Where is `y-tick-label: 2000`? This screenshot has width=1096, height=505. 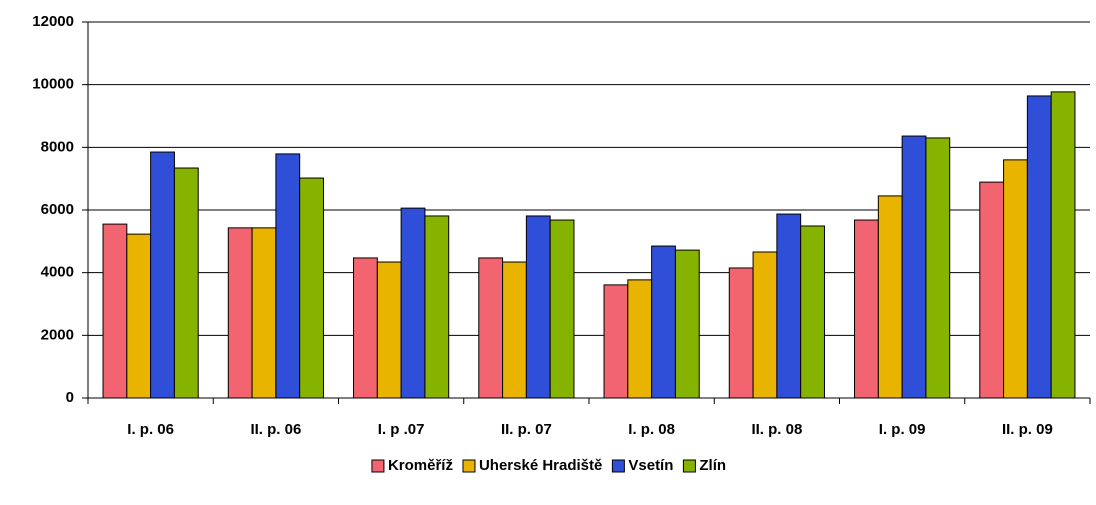 y-tick-label: 2000 is located at coordinates (57, 334).